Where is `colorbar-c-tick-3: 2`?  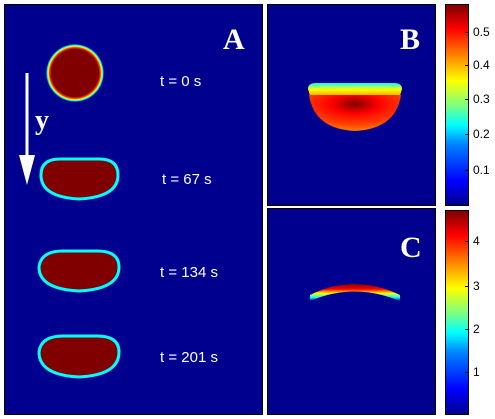 colorbar-c-tick-3: 2 is located at coordinates (476, 329).